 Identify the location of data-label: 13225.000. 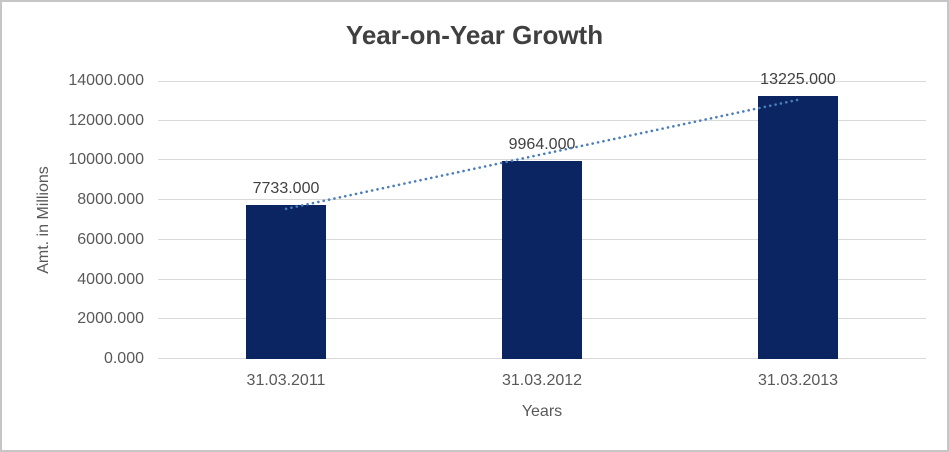
(798, 79).